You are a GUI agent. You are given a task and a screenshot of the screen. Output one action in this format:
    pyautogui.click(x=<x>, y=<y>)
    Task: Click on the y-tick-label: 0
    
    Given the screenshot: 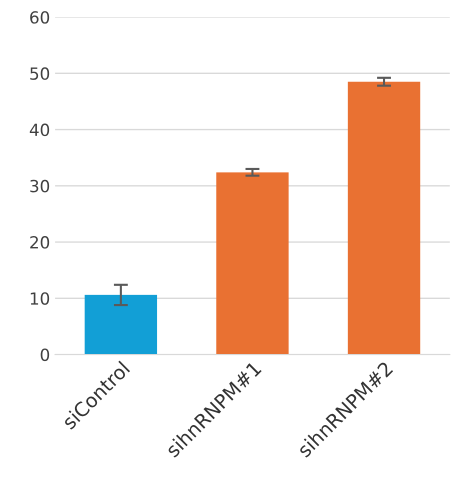 What is the action you would take?
    pyautogui.click(x=45, y=355)
    